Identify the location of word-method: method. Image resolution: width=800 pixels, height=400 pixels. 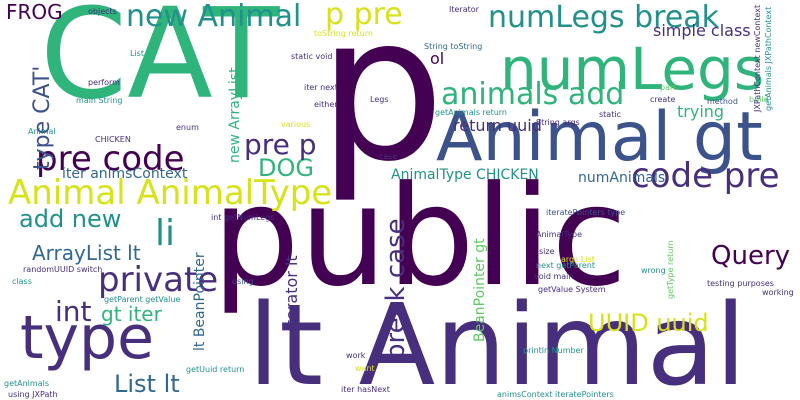
(722, 101).